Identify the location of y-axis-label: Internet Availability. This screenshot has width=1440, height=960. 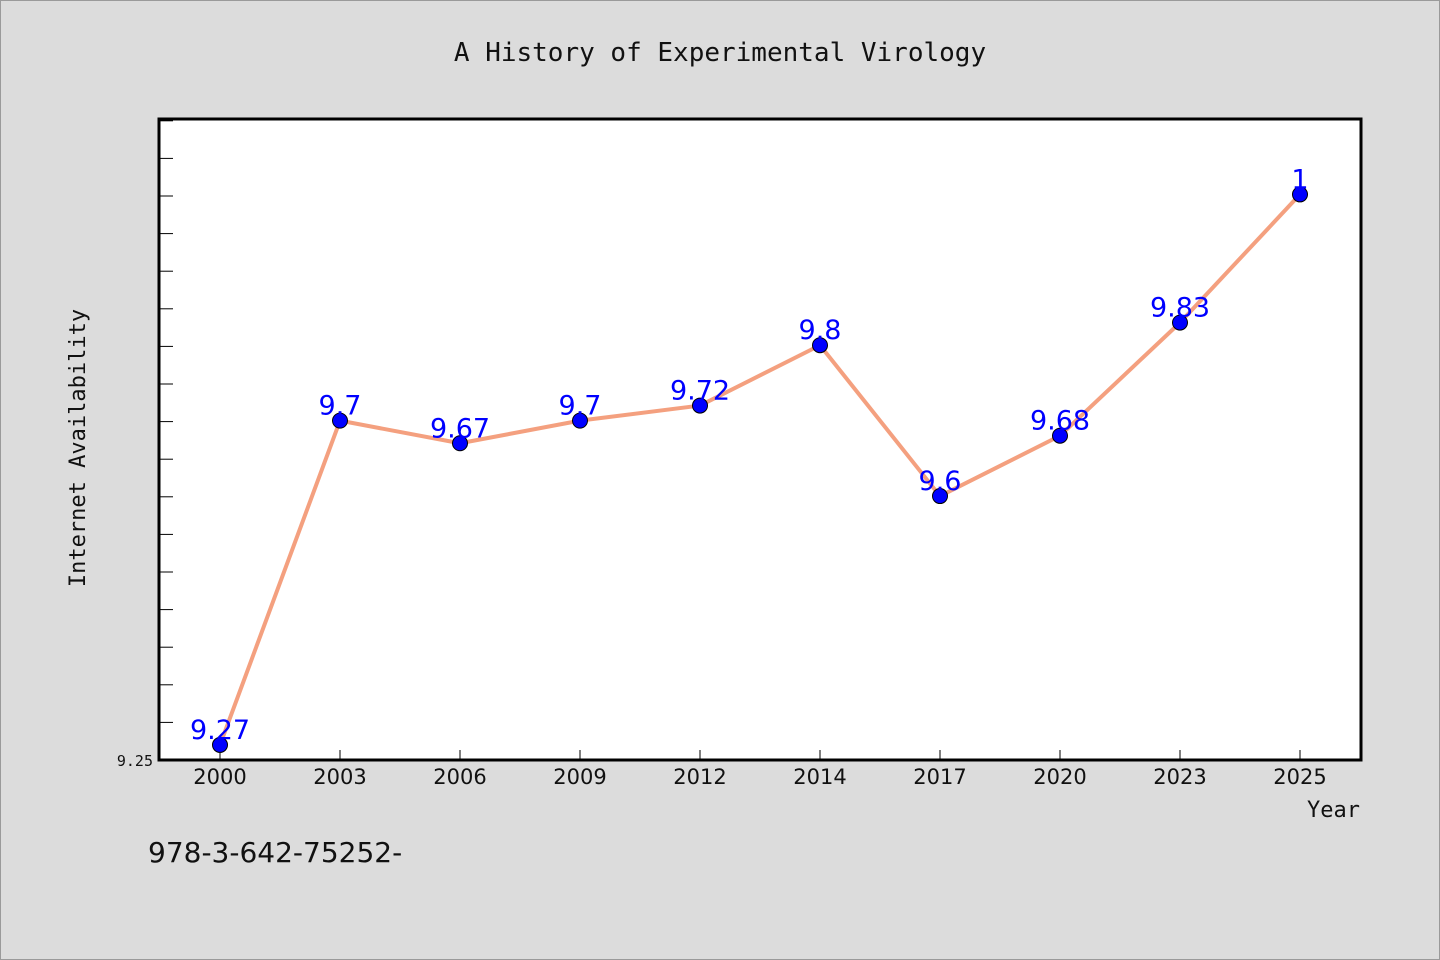
(78, 448).